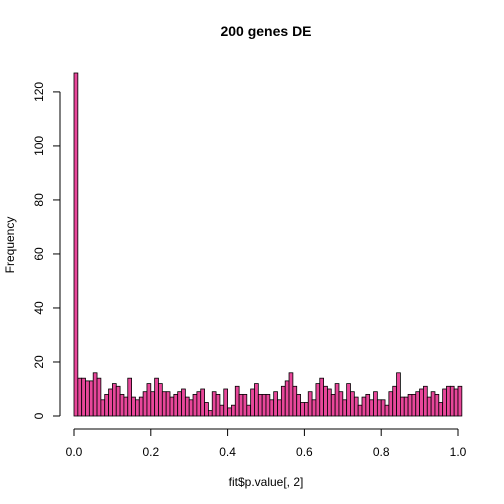 The width and height of the screenshot is (504, 504). What do you see at coordinates (10, 245) in the screenshot?
I see `y-axis-label: Frequency` at bounding box center [10, 245].